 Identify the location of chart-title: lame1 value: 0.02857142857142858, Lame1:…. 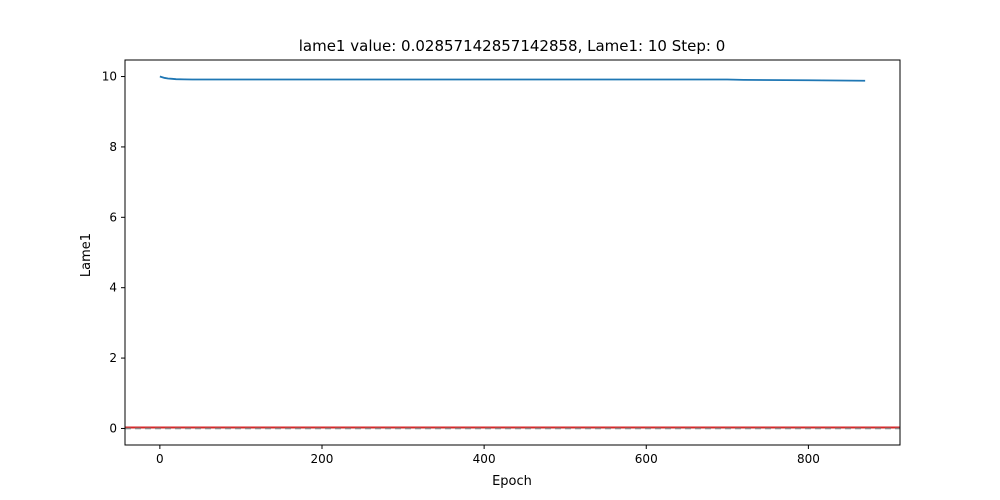
(512, 46).